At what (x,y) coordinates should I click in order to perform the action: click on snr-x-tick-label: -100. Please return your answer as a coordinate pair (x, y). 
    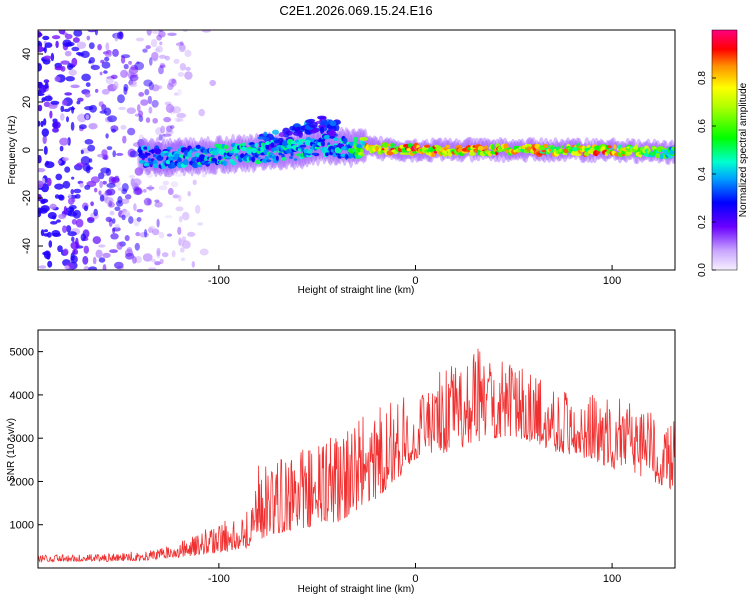
    Looking at the image, I should click on (219, 579).